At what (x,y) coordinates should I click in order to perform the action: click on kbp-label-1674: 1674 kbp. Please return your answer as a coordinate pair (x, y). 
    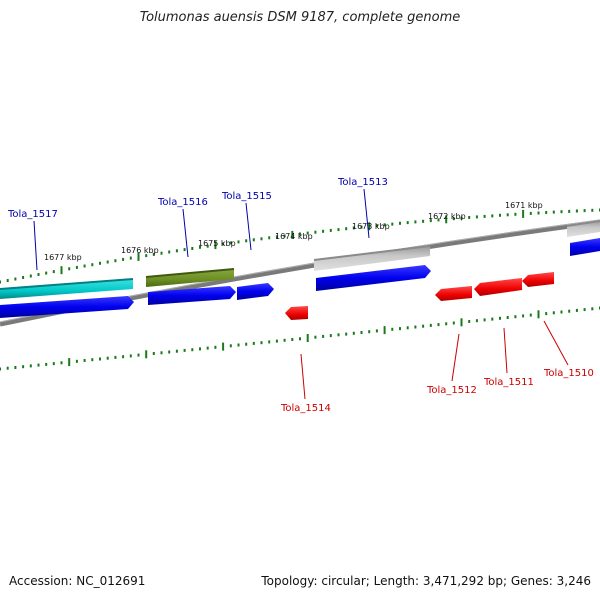
    Looking at the image, I should click on (294, 236).